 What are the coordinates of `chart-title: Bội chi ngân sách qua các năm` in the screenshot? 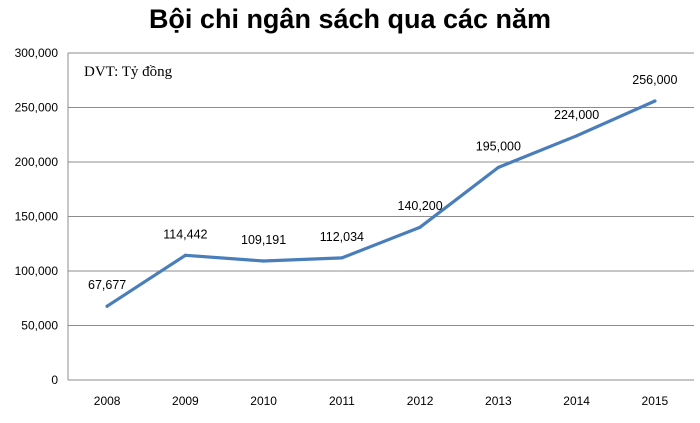 It's located at (350, 19).